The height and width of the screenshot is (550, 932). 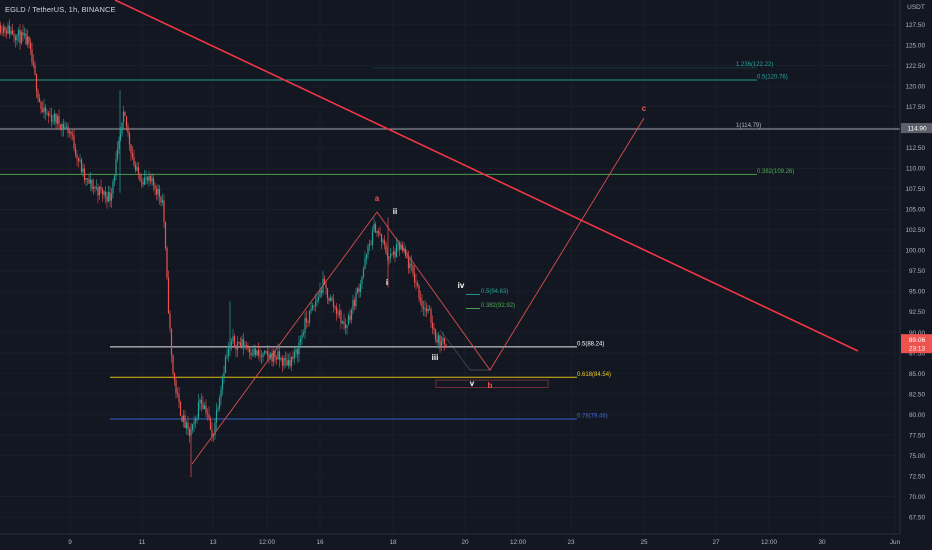 I want to click on price-marker-badge, so click(x=916, y=128).